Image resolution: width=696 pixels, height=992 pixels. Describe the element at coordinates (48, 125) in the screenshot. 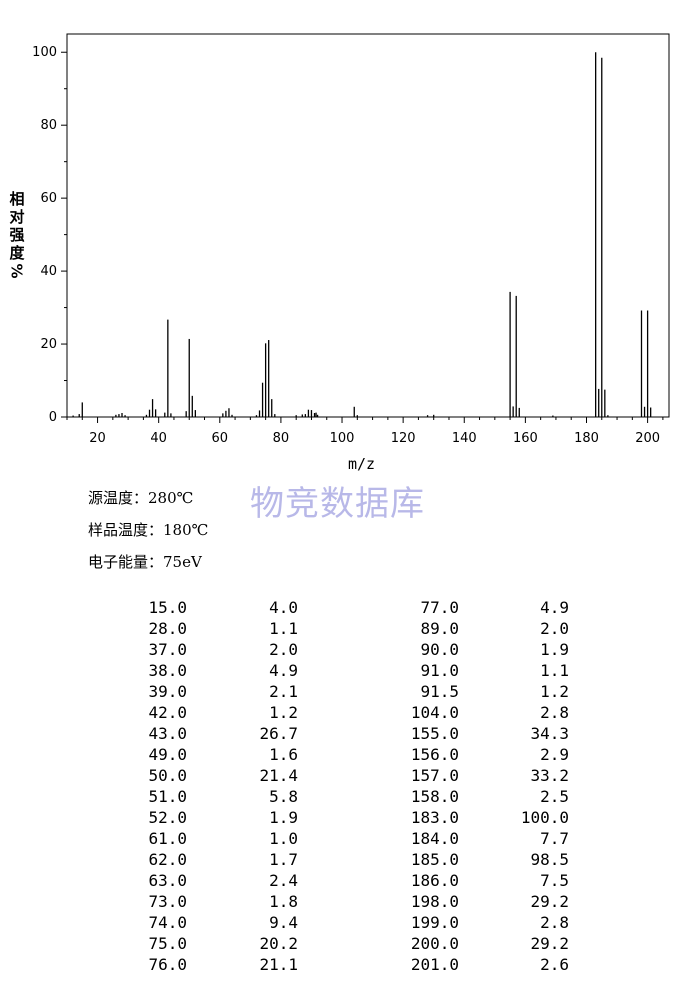

I see `y-tick-label: 80` at that location.